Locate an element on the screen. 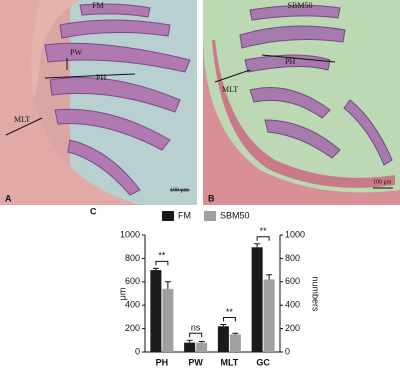 The width and height of the screenshot is (400, 382). x-tick-label: GC is located at coordinates (263, 362).